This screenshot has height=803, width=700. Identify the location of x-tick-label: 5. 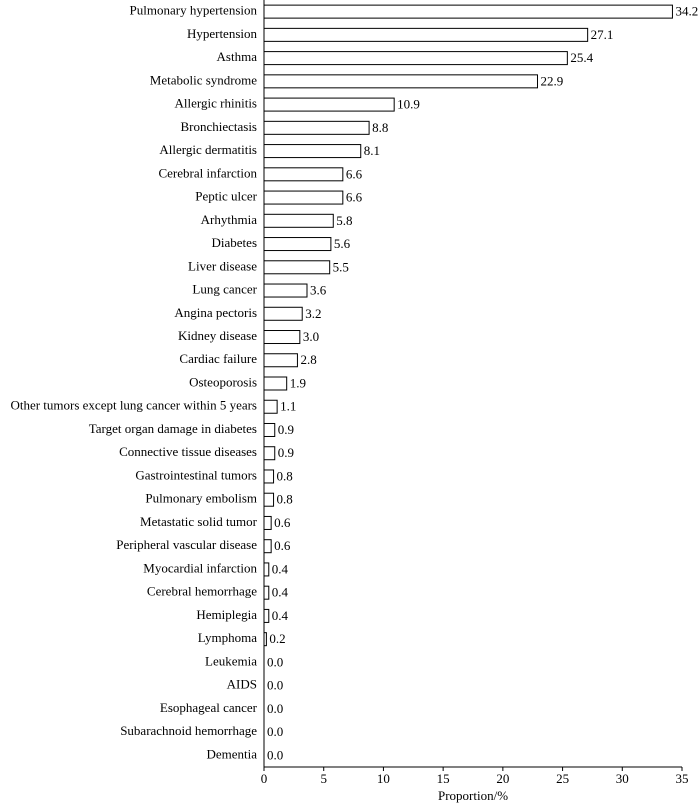
(323, 778).